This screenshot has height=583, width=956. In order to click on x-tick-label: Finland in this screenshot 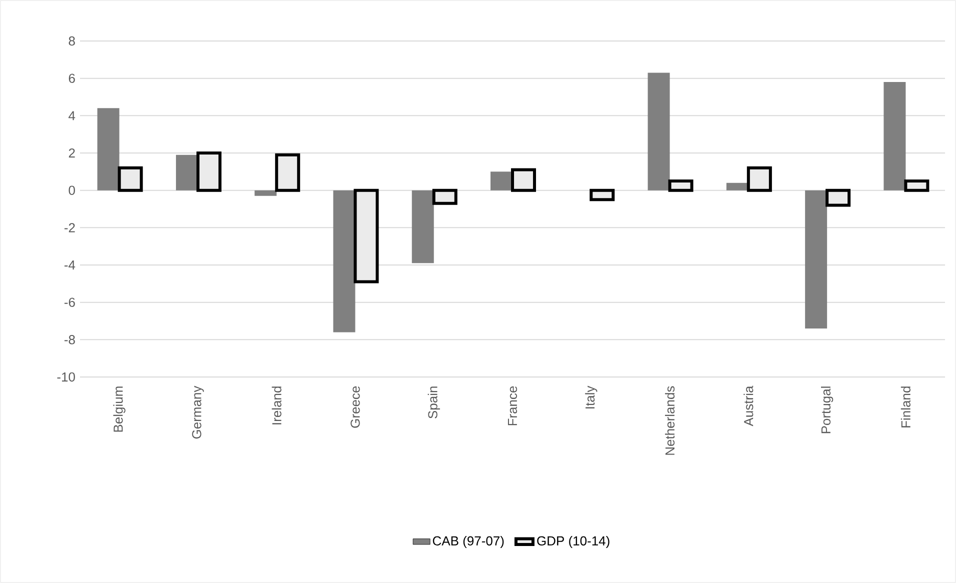, I will do `click(905, 407)`.